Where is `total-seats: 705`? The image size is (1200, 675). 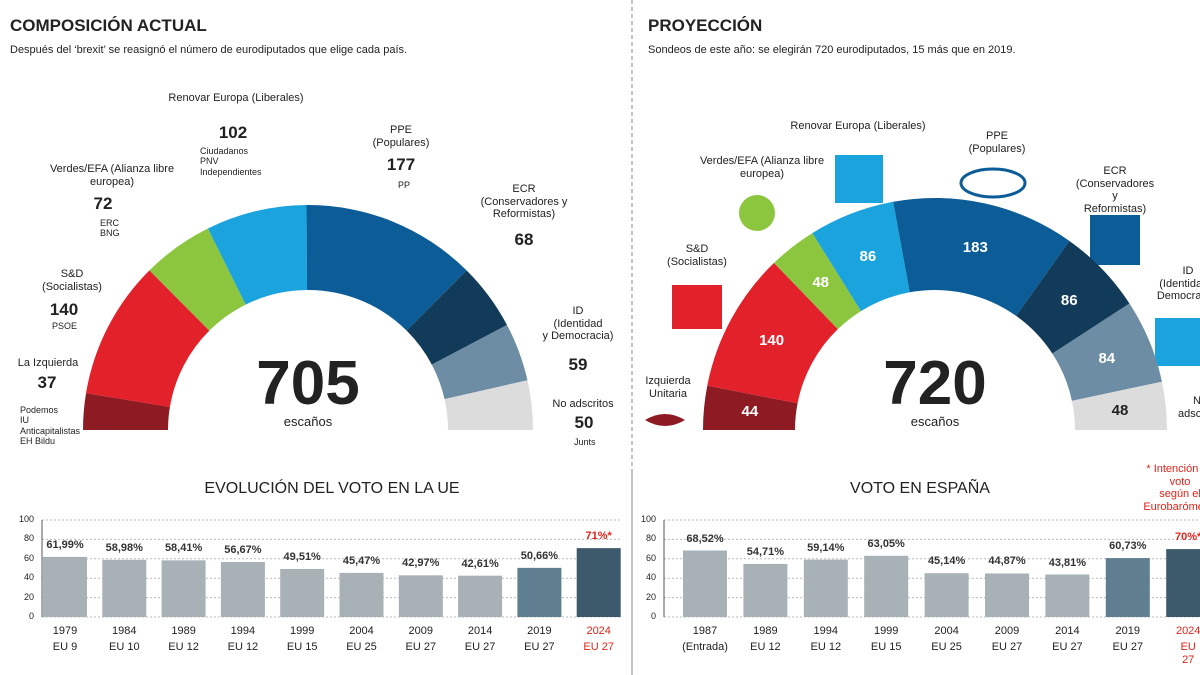 total-seats: 705 is located at coordinates (308, 383).